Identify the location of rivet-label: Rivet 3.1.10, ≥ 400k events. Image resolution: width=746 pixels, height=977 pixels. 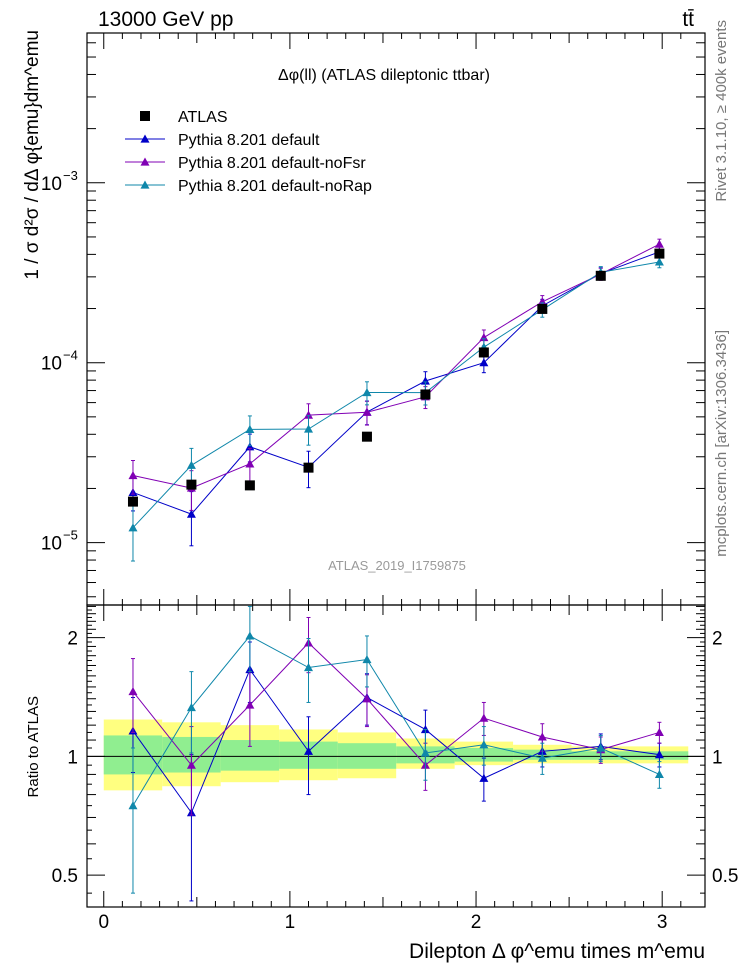
(721, 111).